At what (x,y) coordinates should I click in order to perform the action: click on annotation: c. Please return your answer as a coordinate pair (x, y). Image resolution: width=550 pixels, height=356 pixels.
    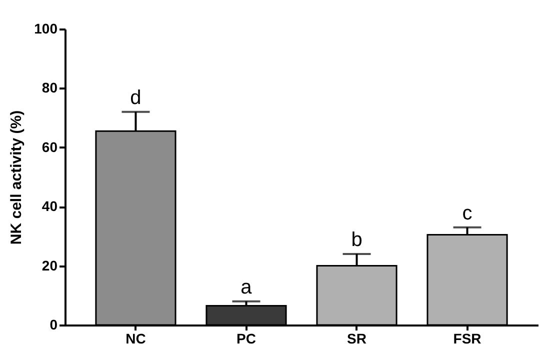
    Looking at the image, I should click on (467, 213).